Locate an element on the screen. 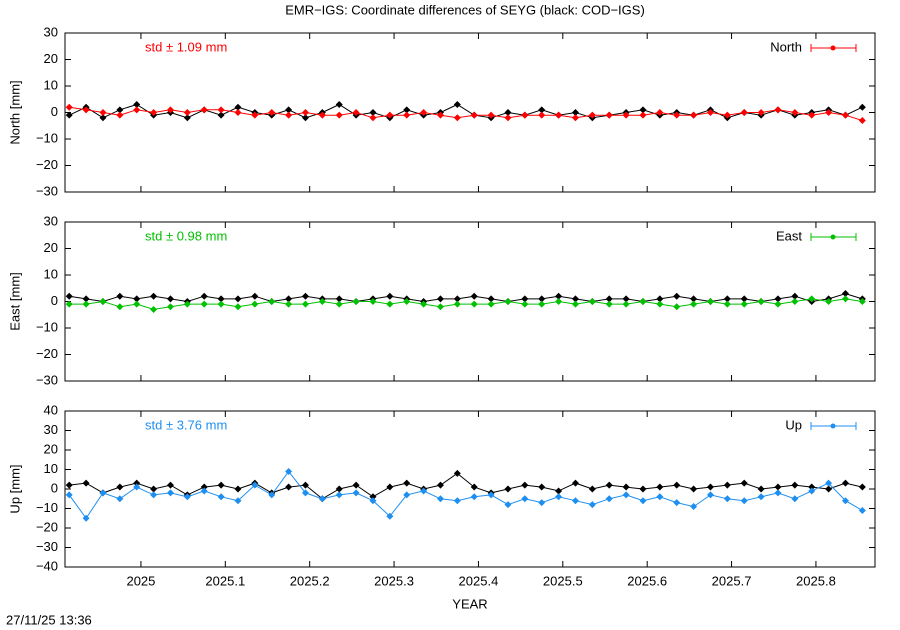  x-axis-label: YEAR is located at coordinates (469, 603).